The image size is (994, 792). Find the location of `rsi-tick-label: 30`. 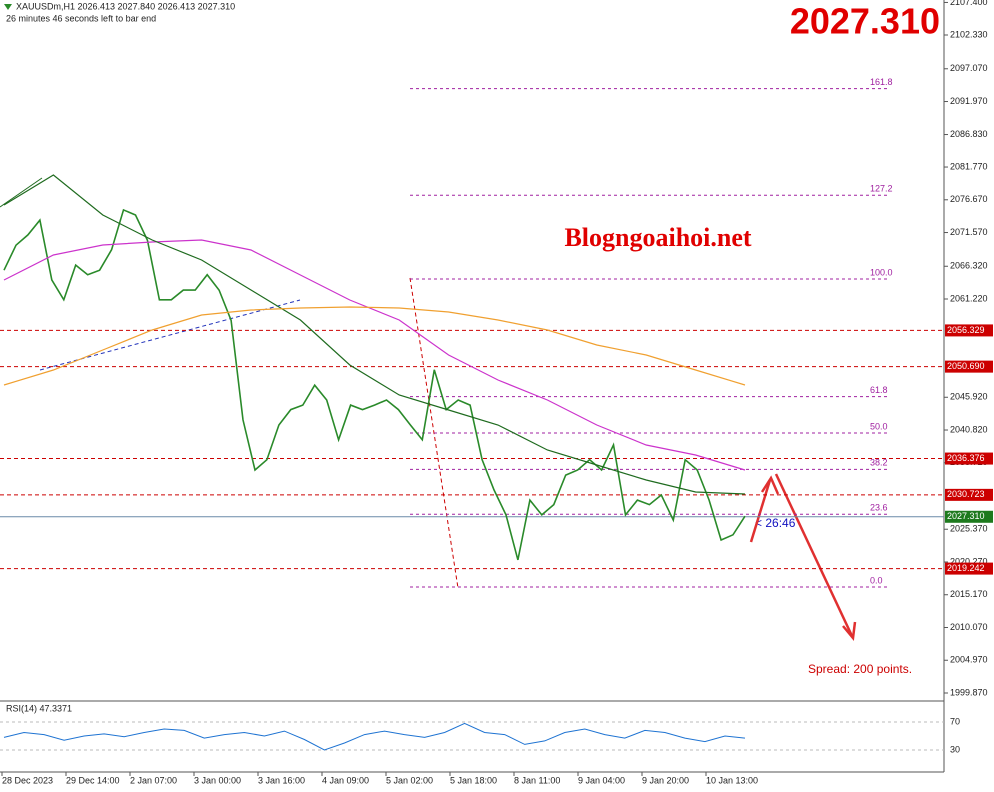

rsi-tick-label: 30 is located at coordinates (955, 749).